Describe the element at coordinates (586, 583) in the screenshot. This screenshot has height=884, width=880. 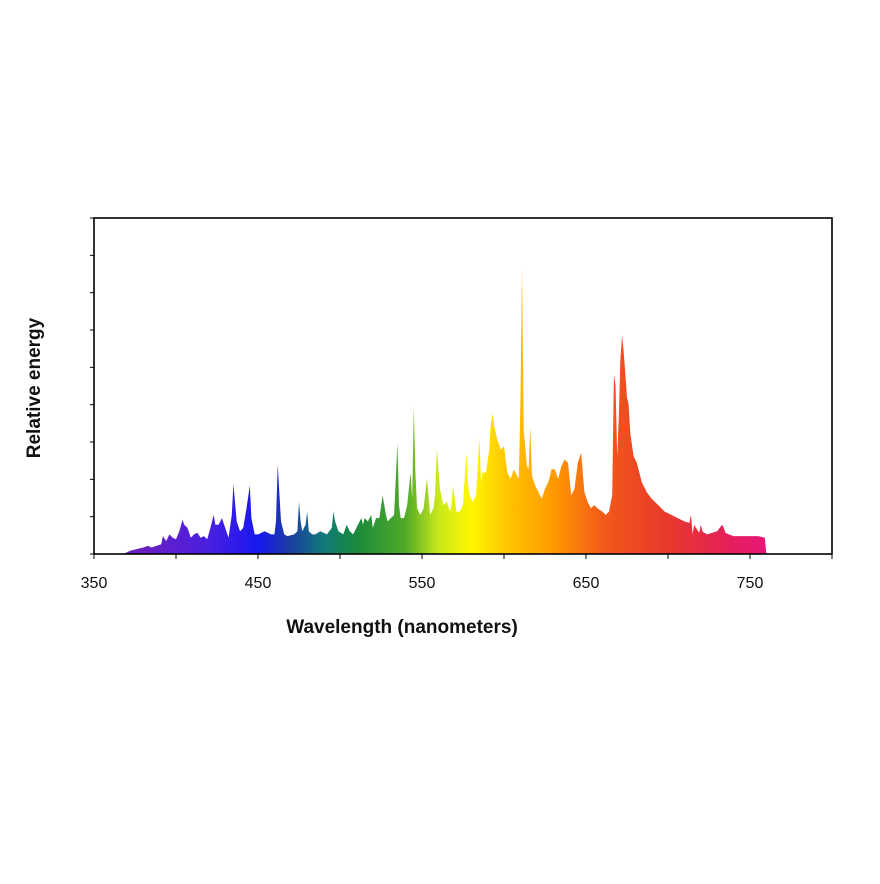
I see `x-tick-label: 650` at that location.